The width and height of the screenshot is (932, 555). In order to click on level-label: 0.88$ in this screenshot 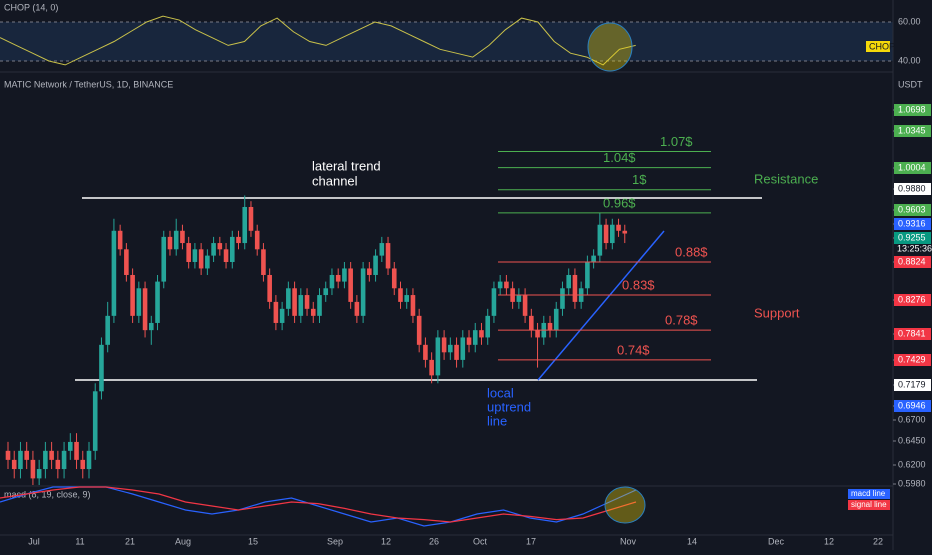, I will do `click(691, 251)`.